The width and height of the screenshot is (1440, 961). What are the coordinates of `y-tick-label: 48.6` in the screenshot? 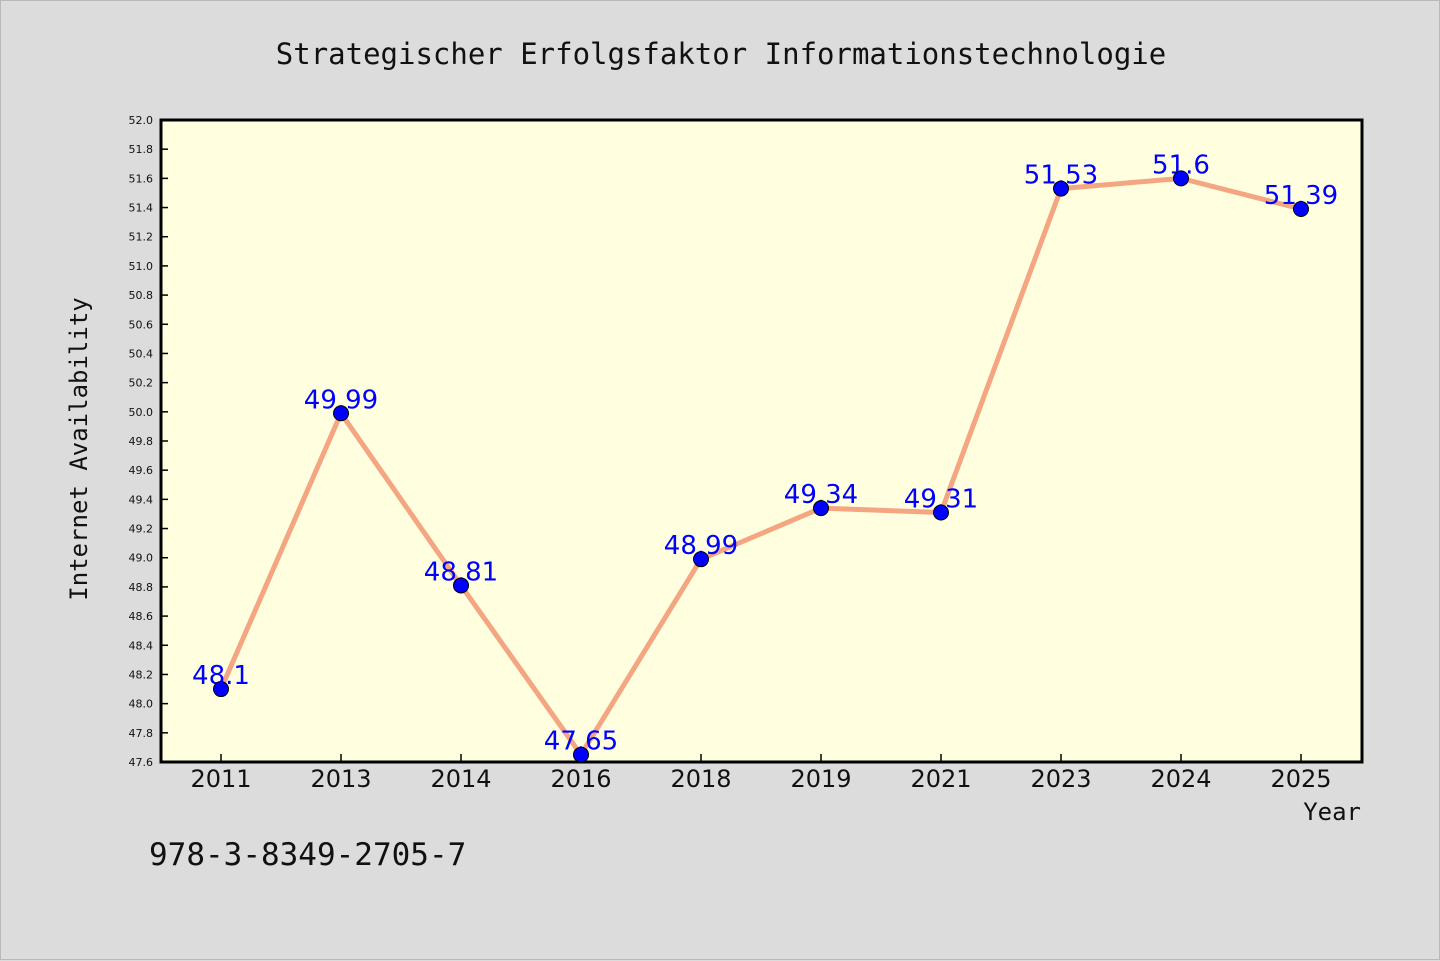 It's located at (141, 616).